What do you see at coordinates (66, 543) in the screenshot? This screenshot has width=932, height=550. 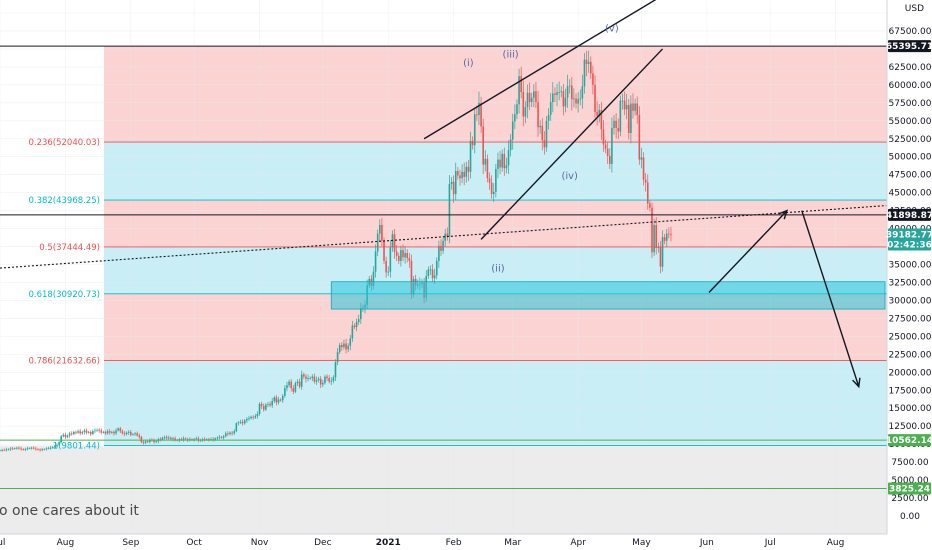 I see `x-tick-label: Aug` at bounding box center [66, 543].